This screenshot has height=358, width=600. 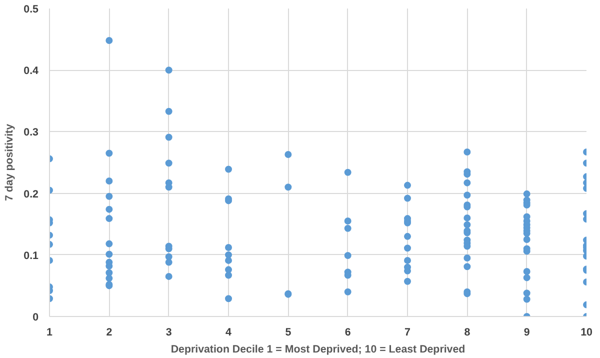 I want to click on x-tick-label: 8, so click(x=467, y=332).